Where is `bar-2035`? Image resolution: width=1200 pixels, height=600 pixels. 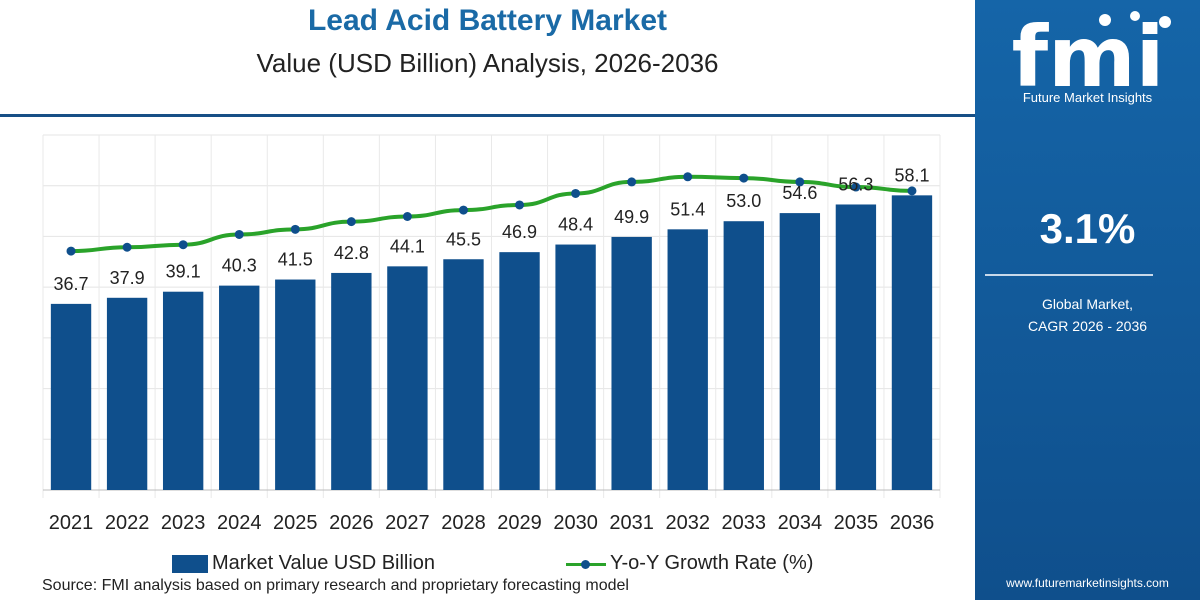 bar-2035 is located at coordinates (856, 347).